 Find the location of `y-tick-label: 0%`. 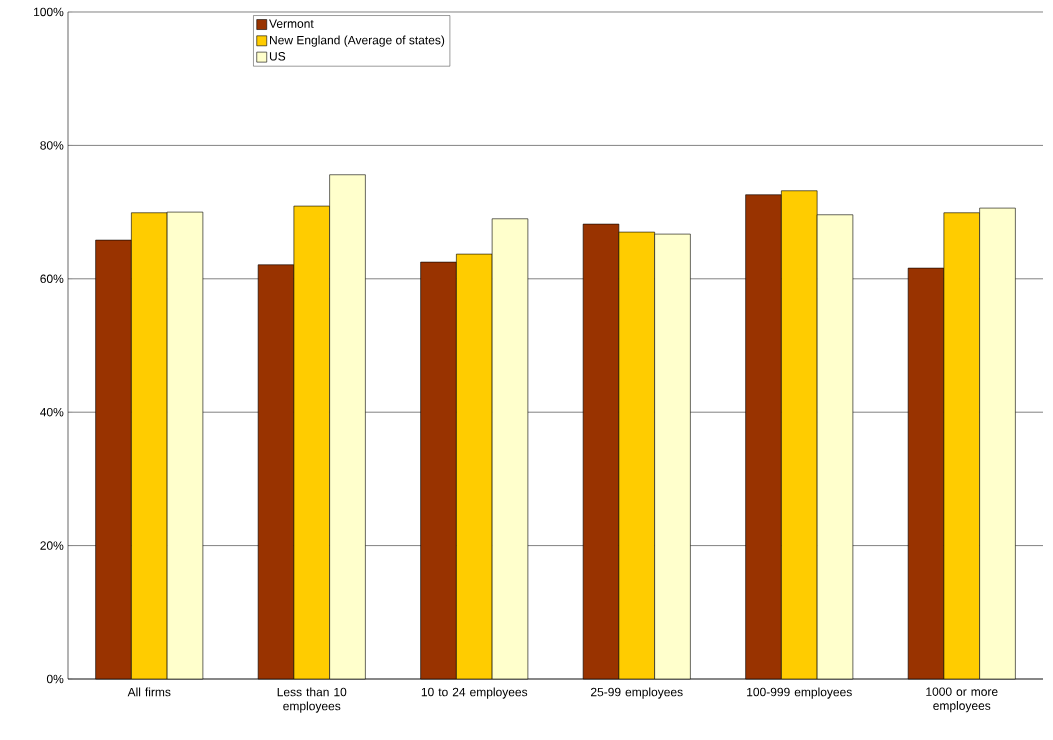

y-tick-label: 0% is located at coordinates (55, 679).